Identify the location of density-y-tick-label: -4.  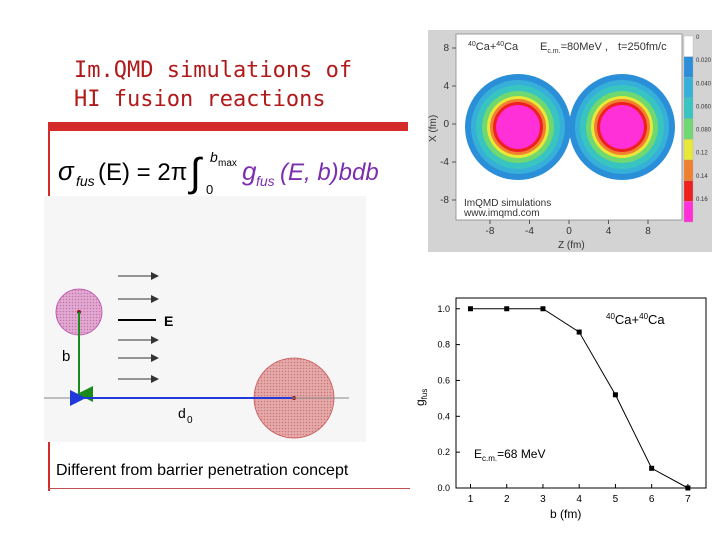
(444, 162).